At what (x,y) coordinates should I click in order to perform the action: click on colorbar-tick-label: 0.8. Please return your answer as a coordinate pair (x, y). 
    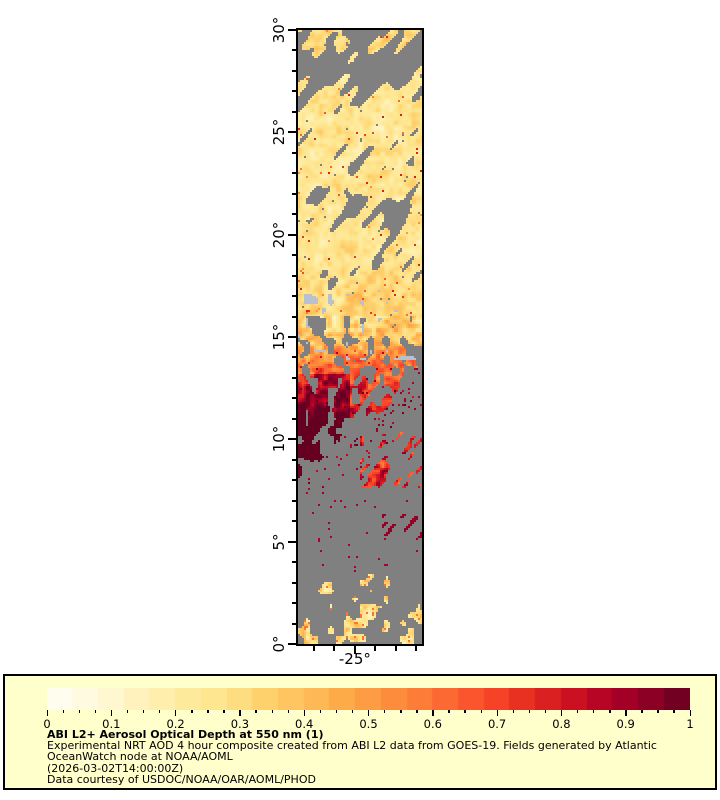
    Looking at the image, I should click on (561, 724).